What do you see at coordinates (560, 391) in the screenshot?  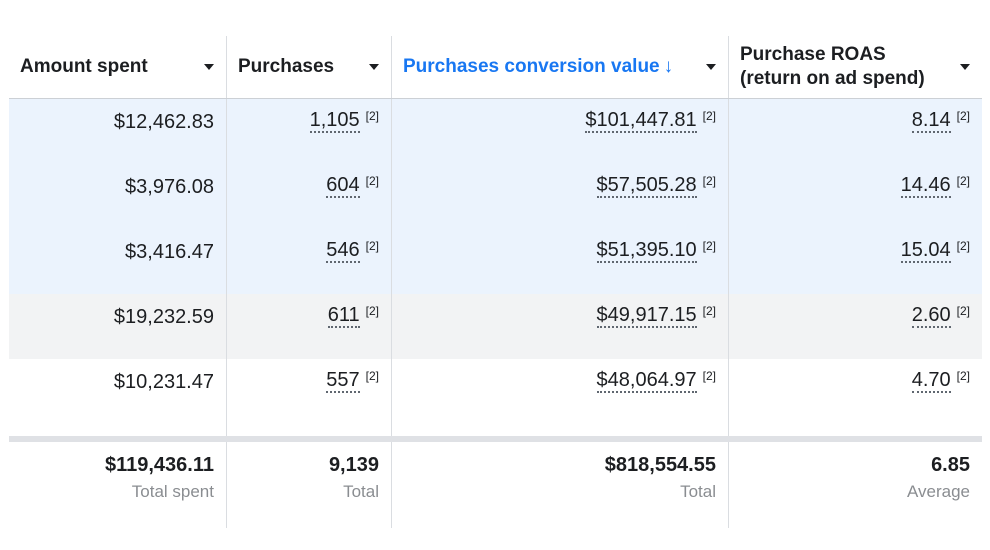 I see `conversion-value-cell: $48,064.97 [2]` at bounding box center [560, 391].